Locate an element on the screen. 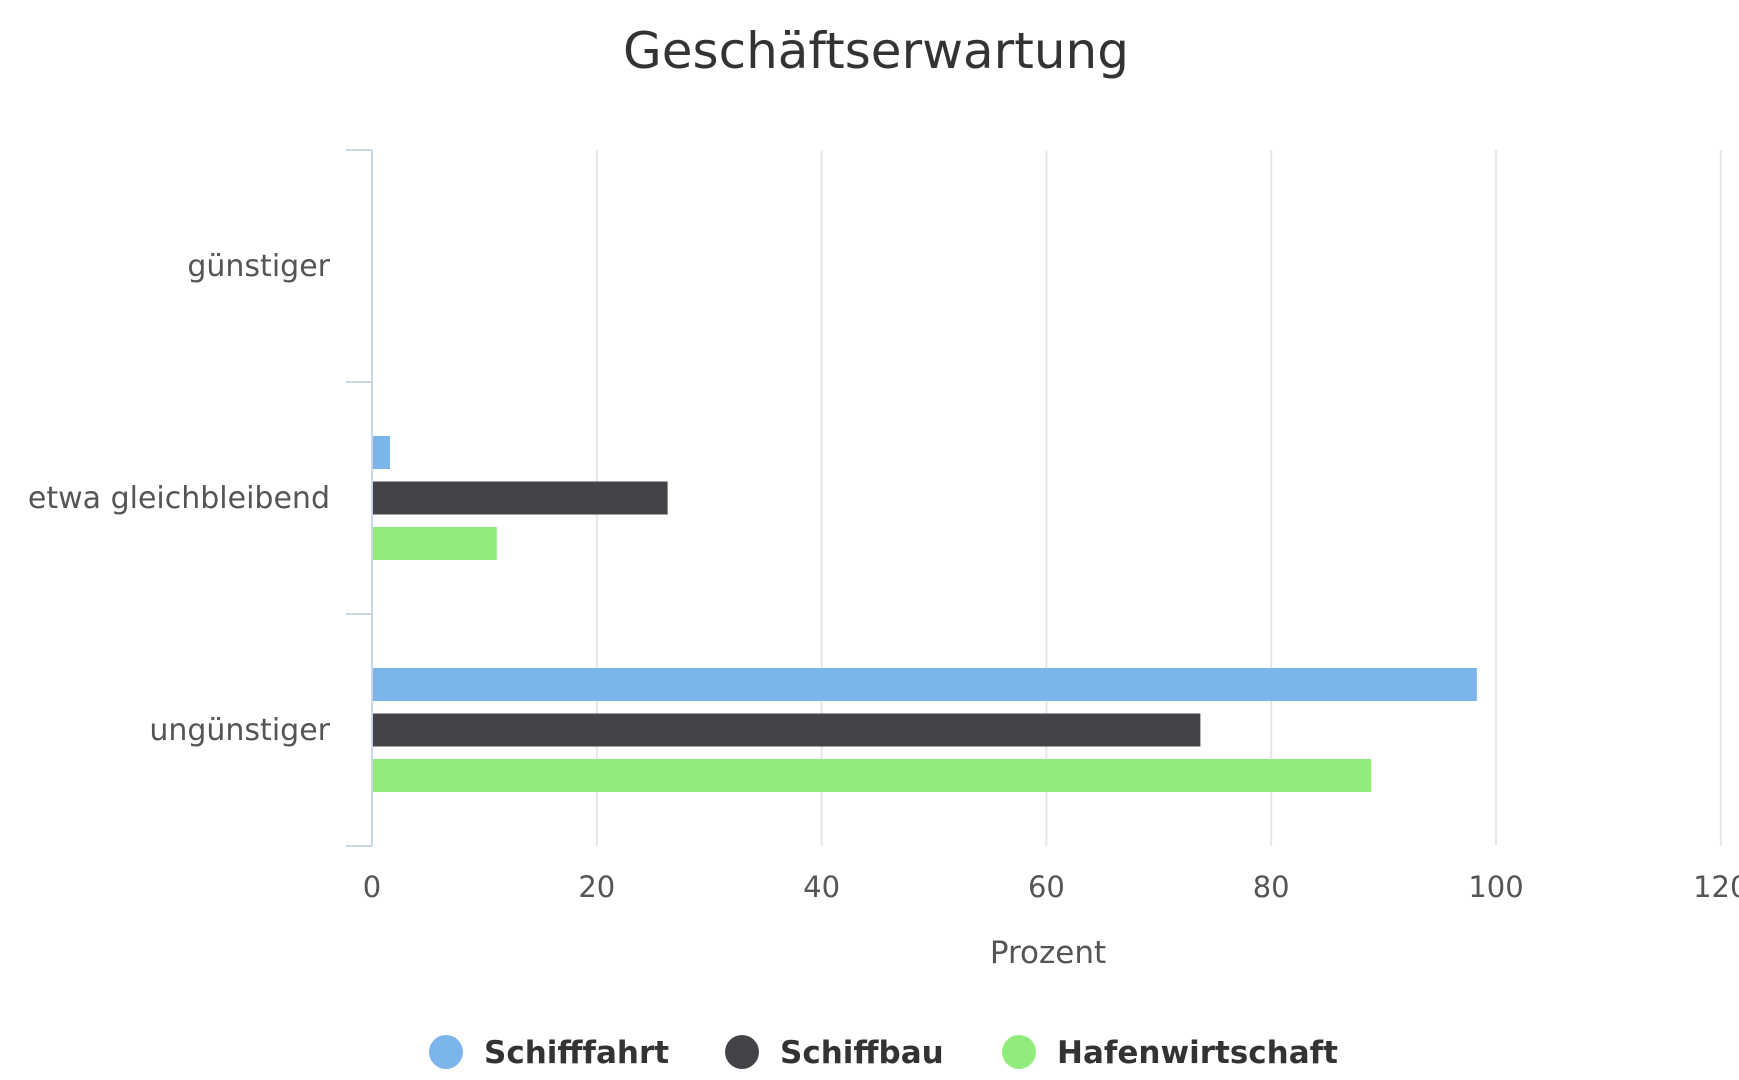 The width and height of the screenshot is (1739, 1080). legend-item-schifffahrt: Schifffahrt is located at coordinates (549, 1053).